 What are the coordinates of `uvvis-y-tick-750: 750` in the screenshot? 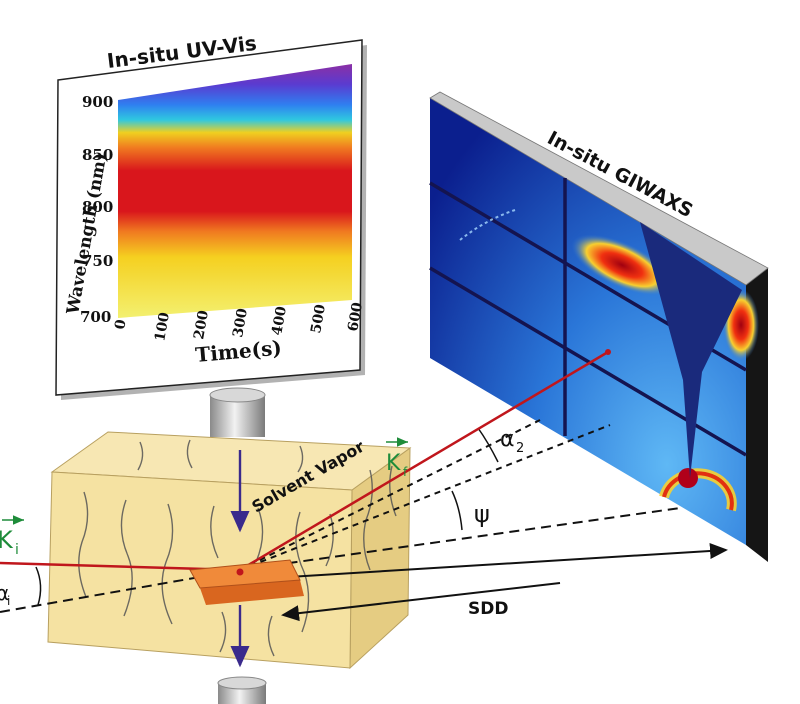 It's located at (97, 261).